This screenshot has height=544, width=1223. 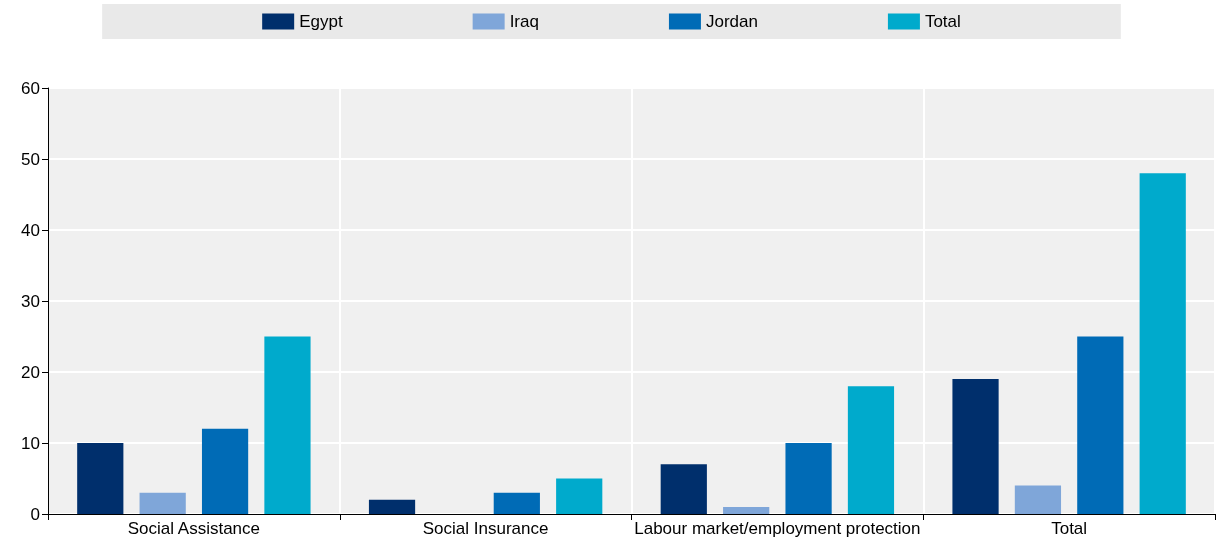 What do you see at coordinates (1069, 528) in the screenshot?
I see `x-tick-label: Total` at bounding box center [1069, 528].